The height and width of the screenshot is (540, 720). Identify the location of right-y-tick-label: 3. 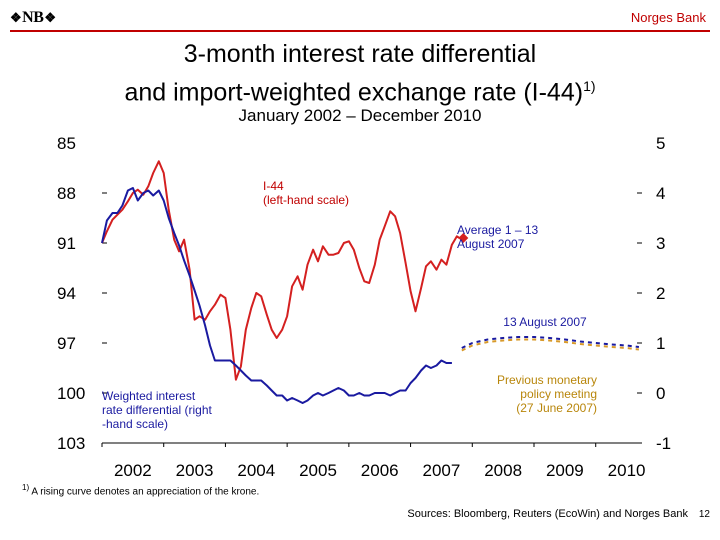
(660, 243).